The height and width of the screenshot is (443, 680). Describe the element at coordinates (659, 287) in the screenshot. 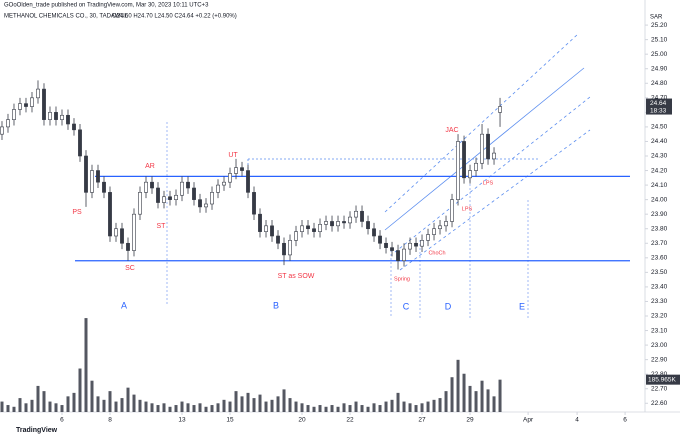

I see `y-tick-label: 23.40` at that location.